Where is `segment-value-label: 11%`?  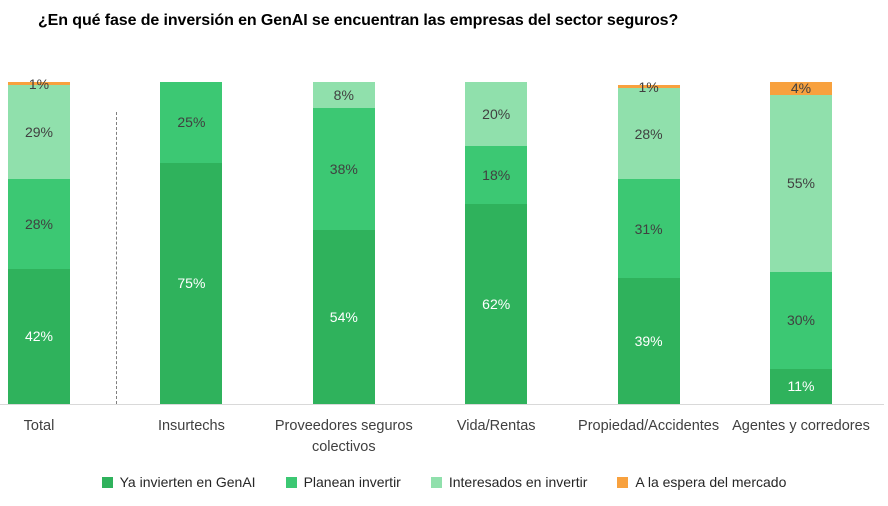
segment-value-label: 11% is located at coordinates (801, 386).